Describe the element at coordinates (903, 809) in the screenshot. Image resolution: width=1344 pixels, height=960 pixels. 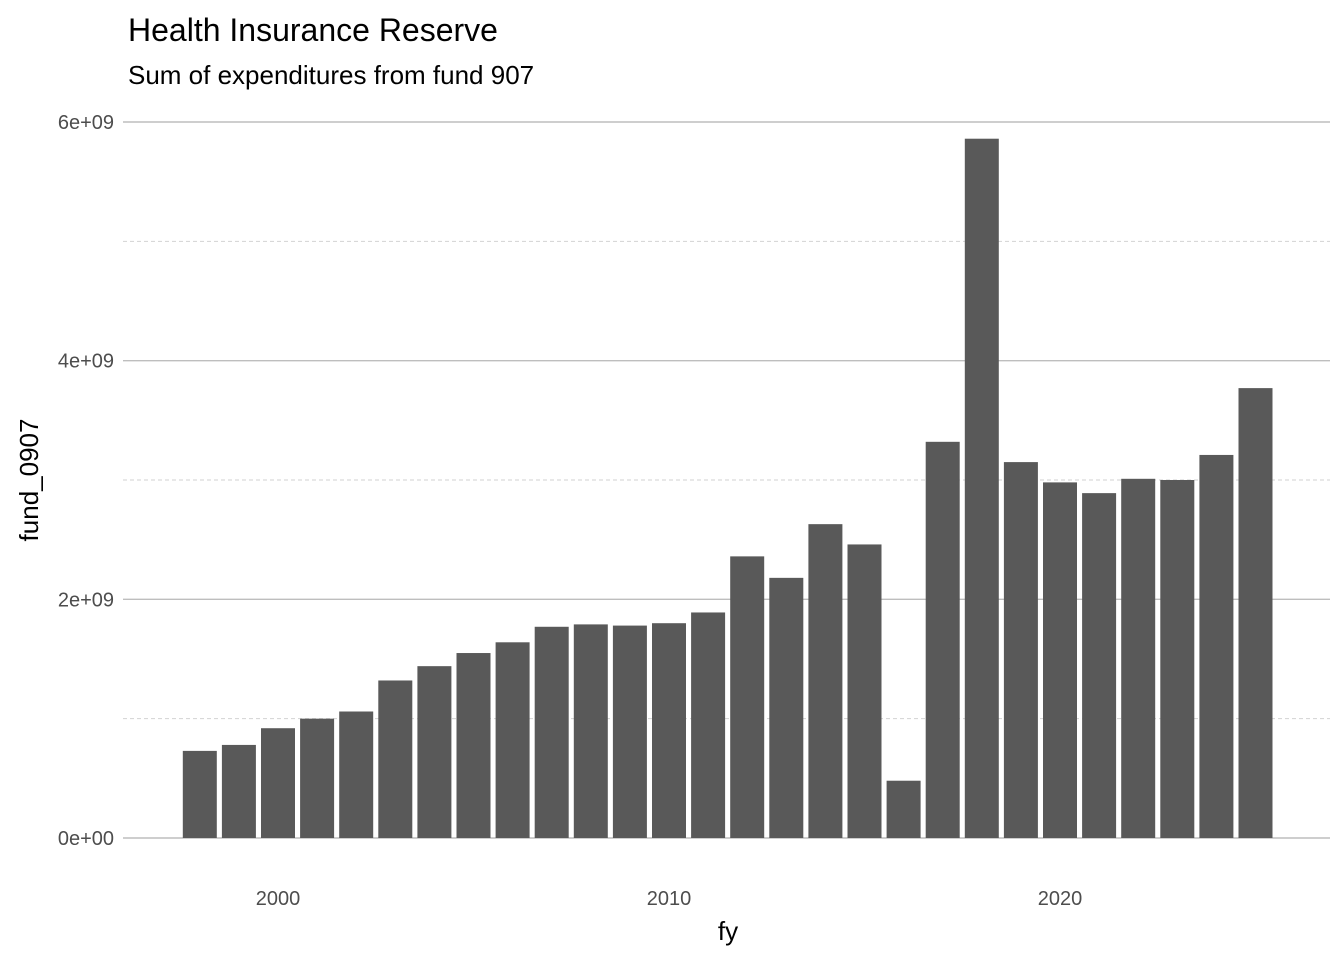
I see `bar-2016` at that location.